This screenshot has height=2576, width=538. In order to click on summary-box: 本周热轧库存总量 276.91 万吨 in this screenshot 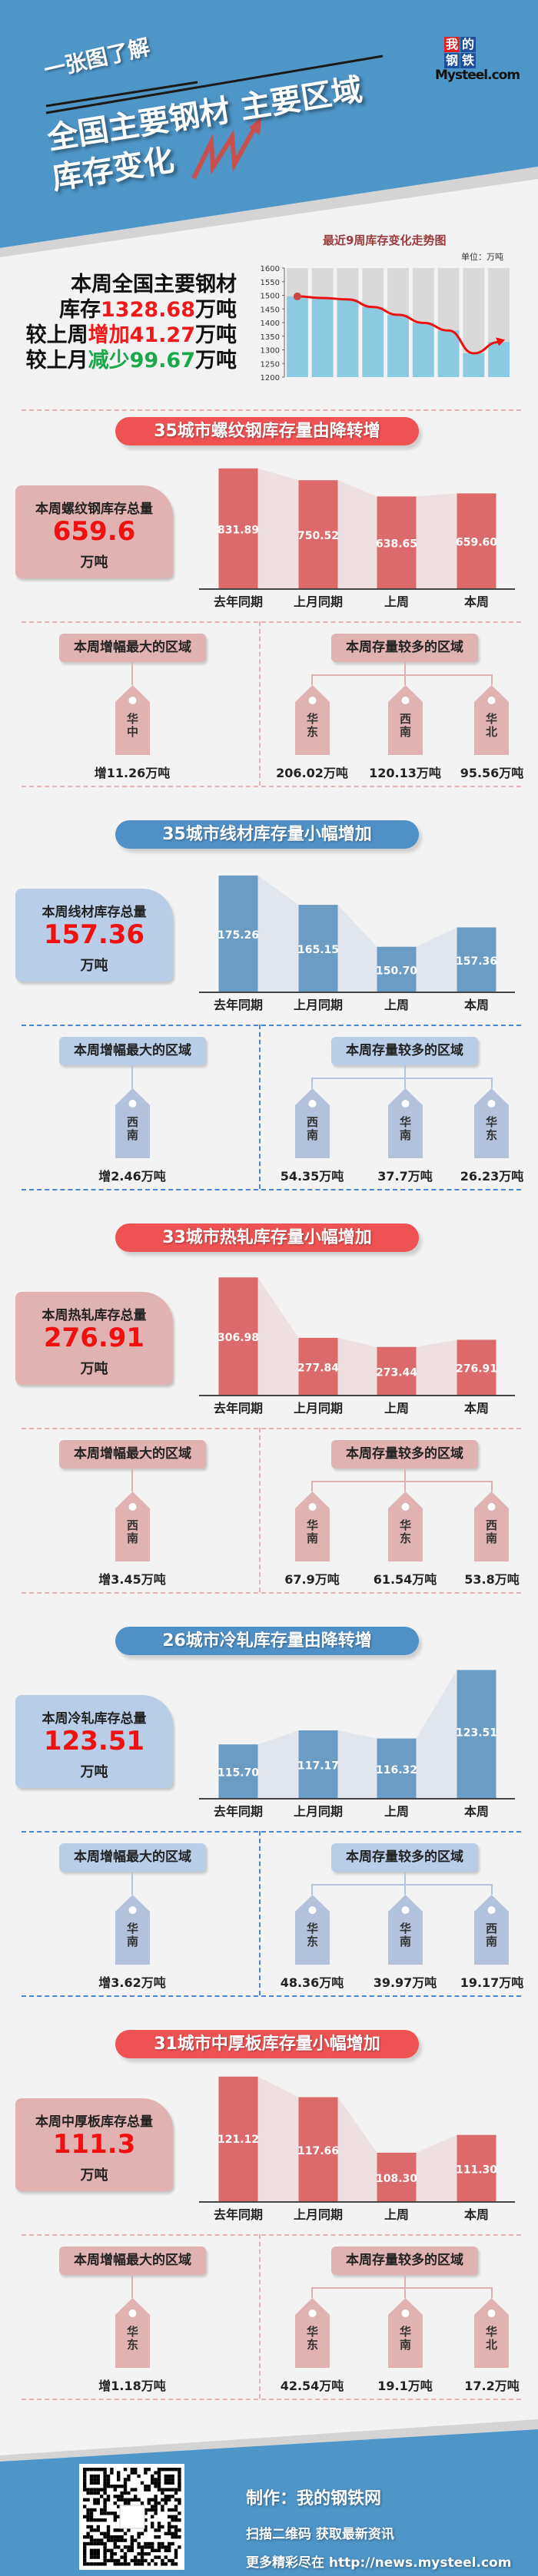, I will do `click(94, 1338)`.